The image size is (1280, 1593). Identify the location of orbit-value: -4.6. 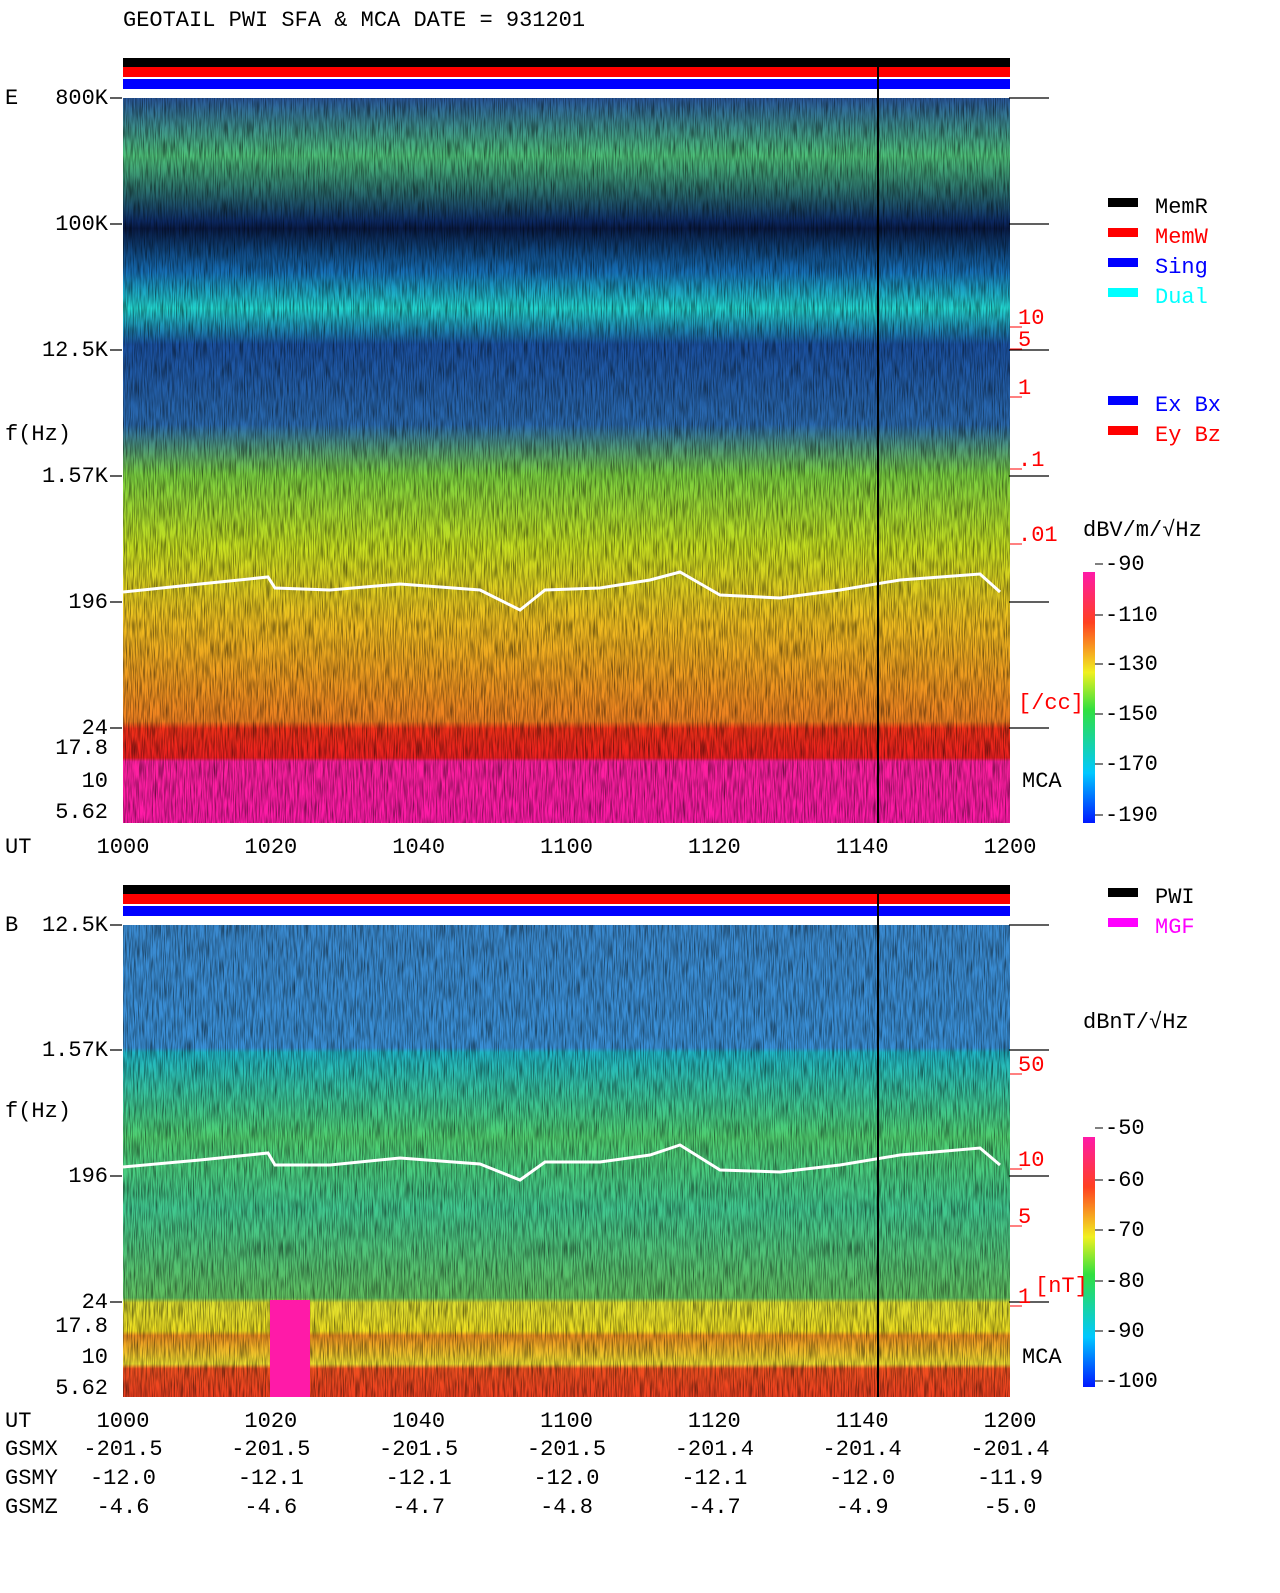
(270, 1507).